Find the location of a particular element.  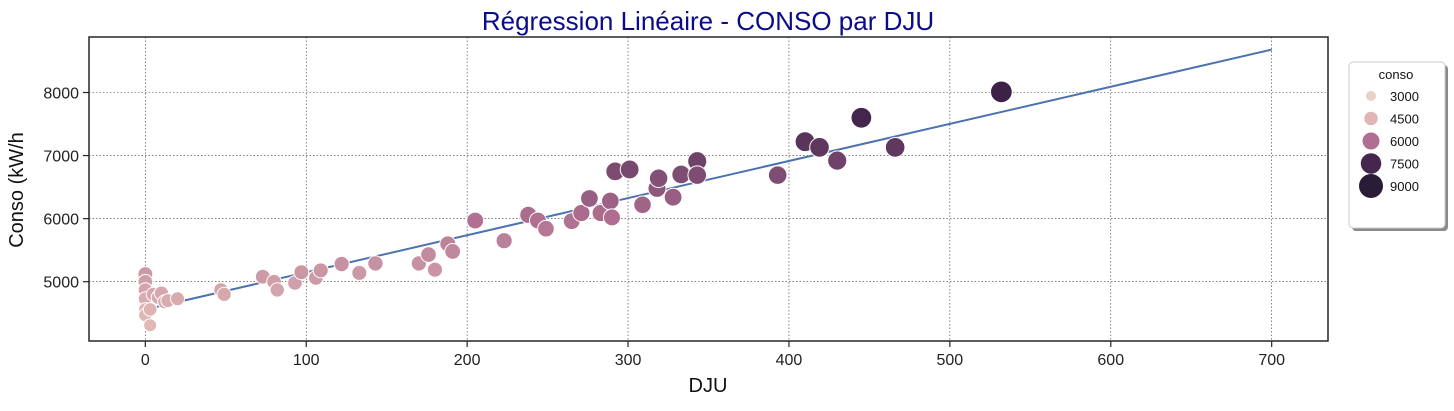

chart-title: Régression Linéaire - CONSO par DJU is located at coordinates (708, 21).